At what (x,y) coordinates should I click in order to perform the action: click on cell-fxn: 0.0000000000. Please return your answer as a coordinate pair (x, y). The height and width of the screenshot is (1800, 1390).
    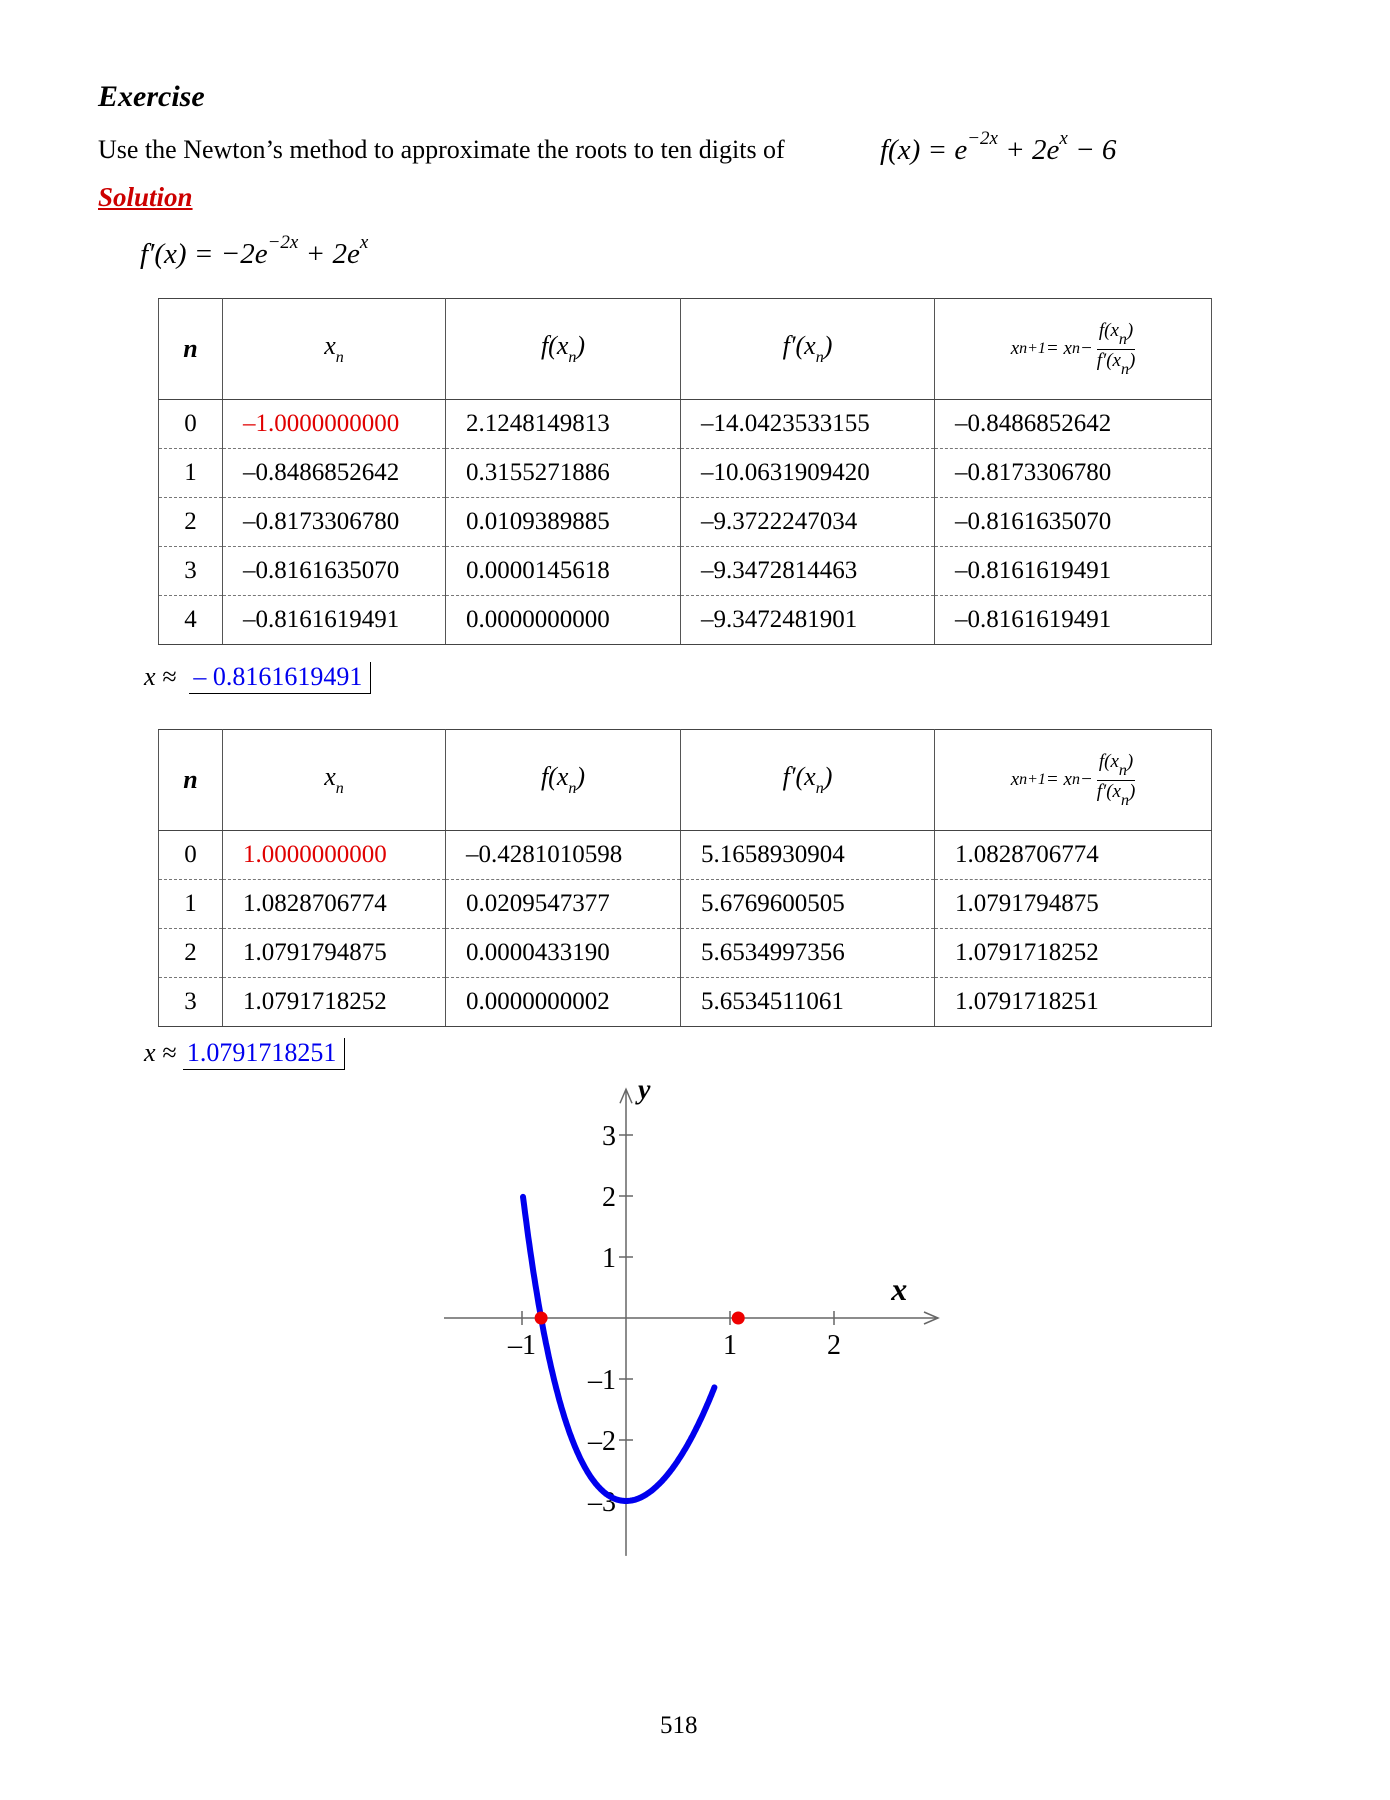
    Looking at the image, I should click on (563, 620).